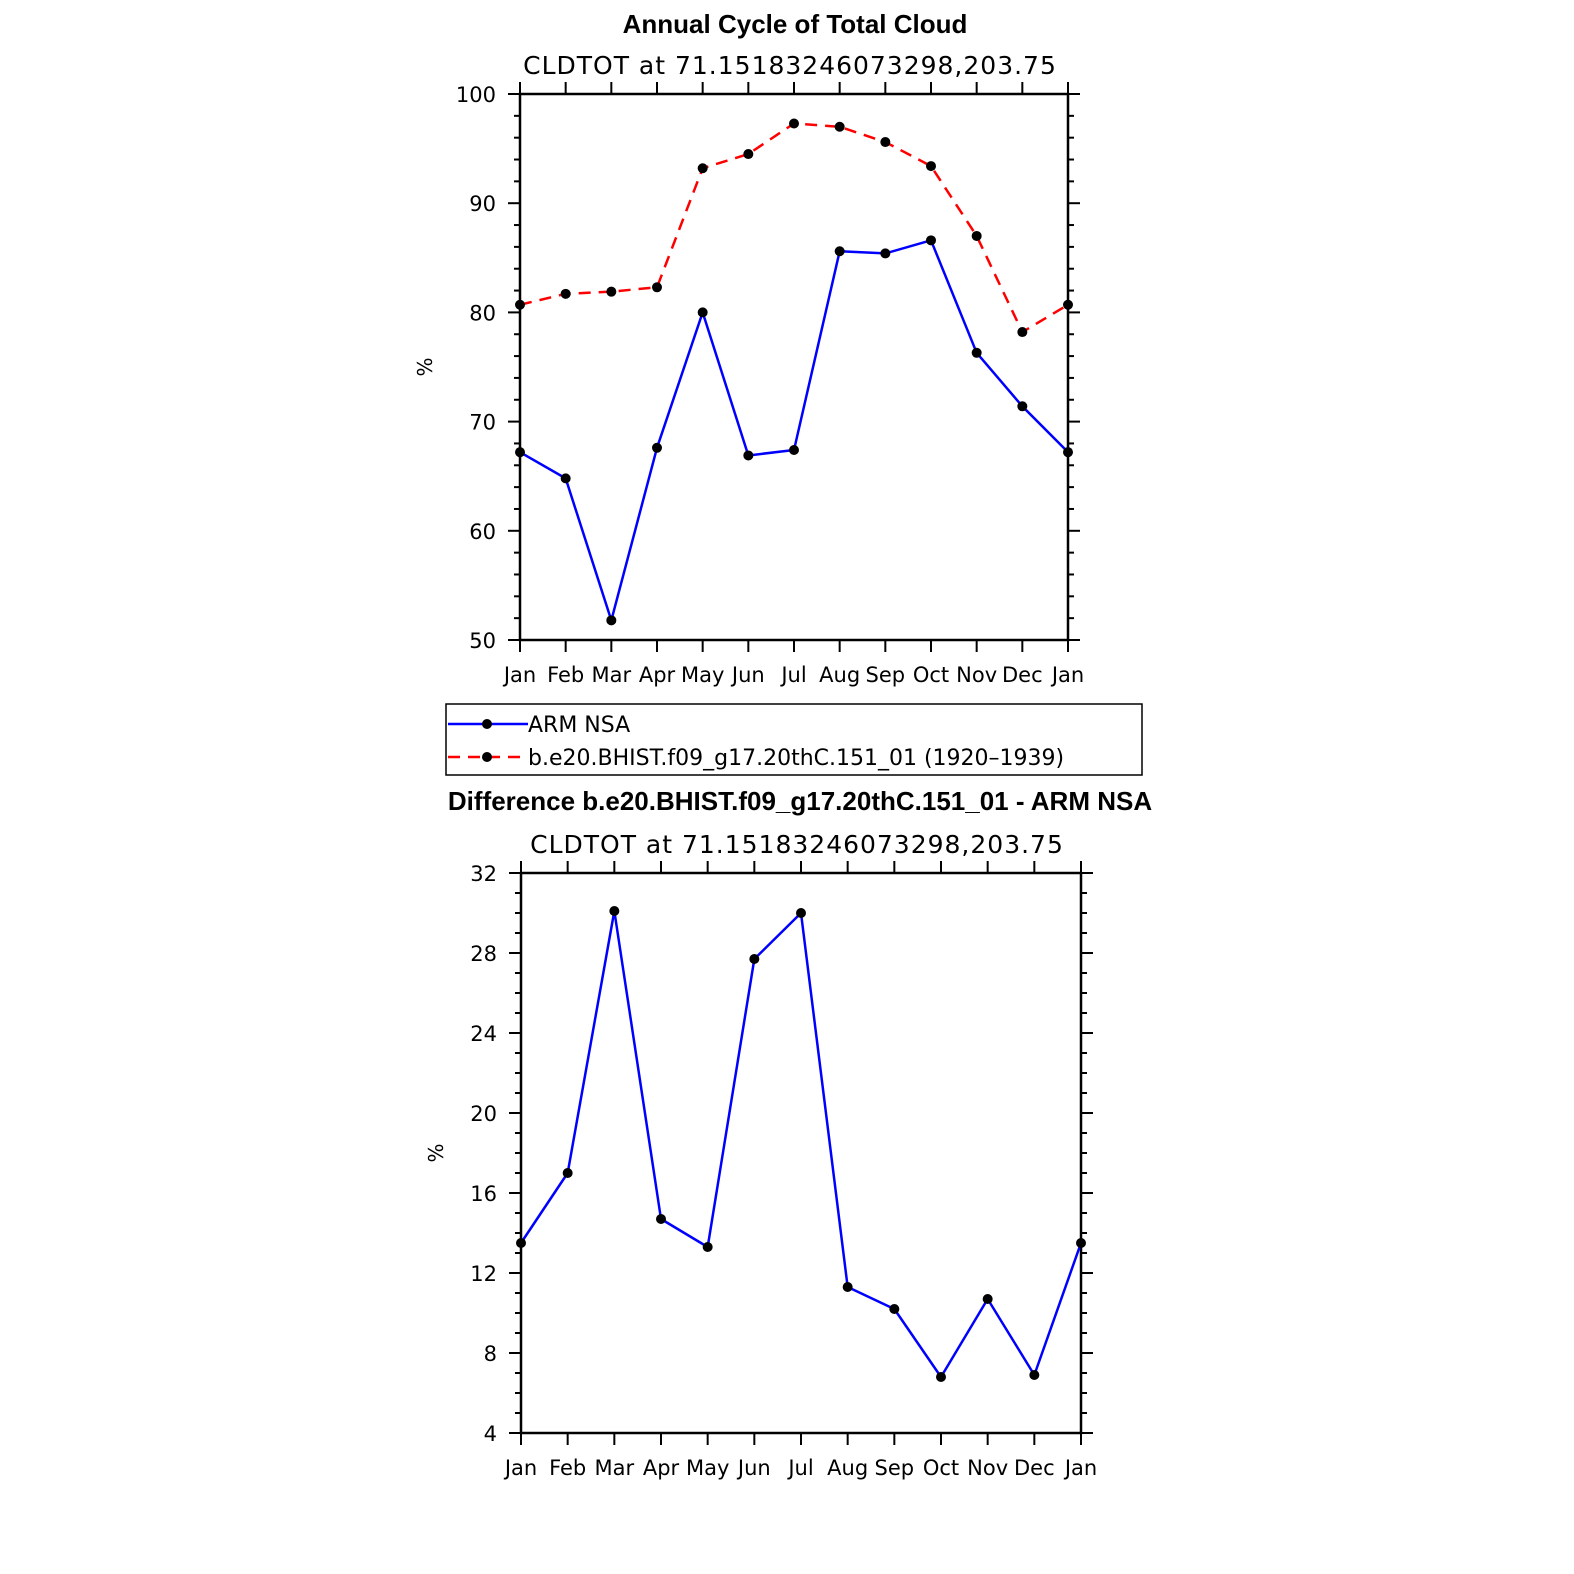 The width and height of the screenshot is (1574, 1574). I want to click on legend-label-arm-nsa: ARM NSA, so click(579, 725).